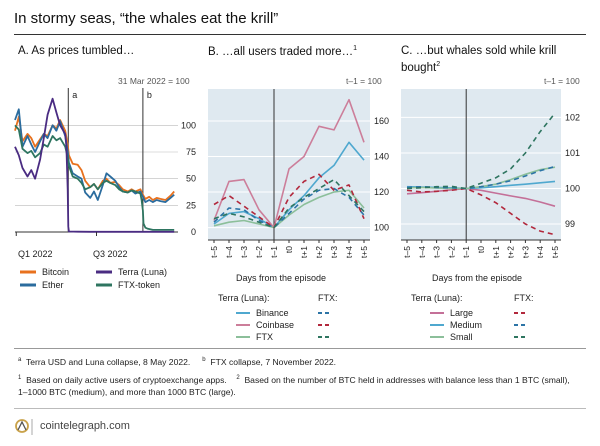  What do you see at coordinates (328, 298) in the screenshot?
I see `legend-b-head-ftx: FTX:` at bounding box center [328, 298].